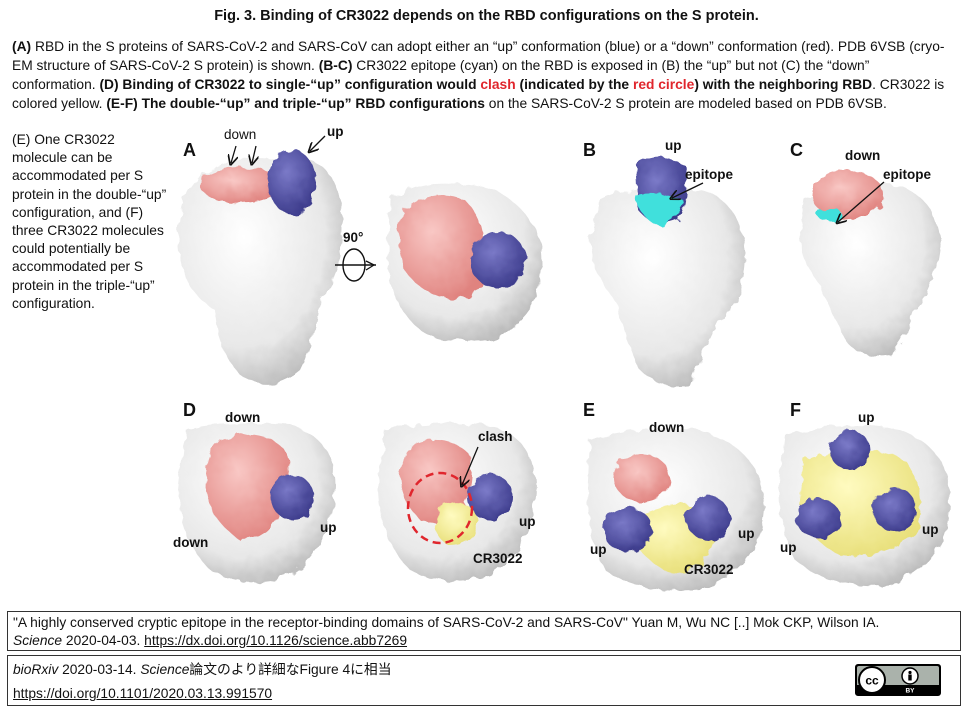 The image size is (973, 714). I want to click on panel-f-structure, so click(865, 506).